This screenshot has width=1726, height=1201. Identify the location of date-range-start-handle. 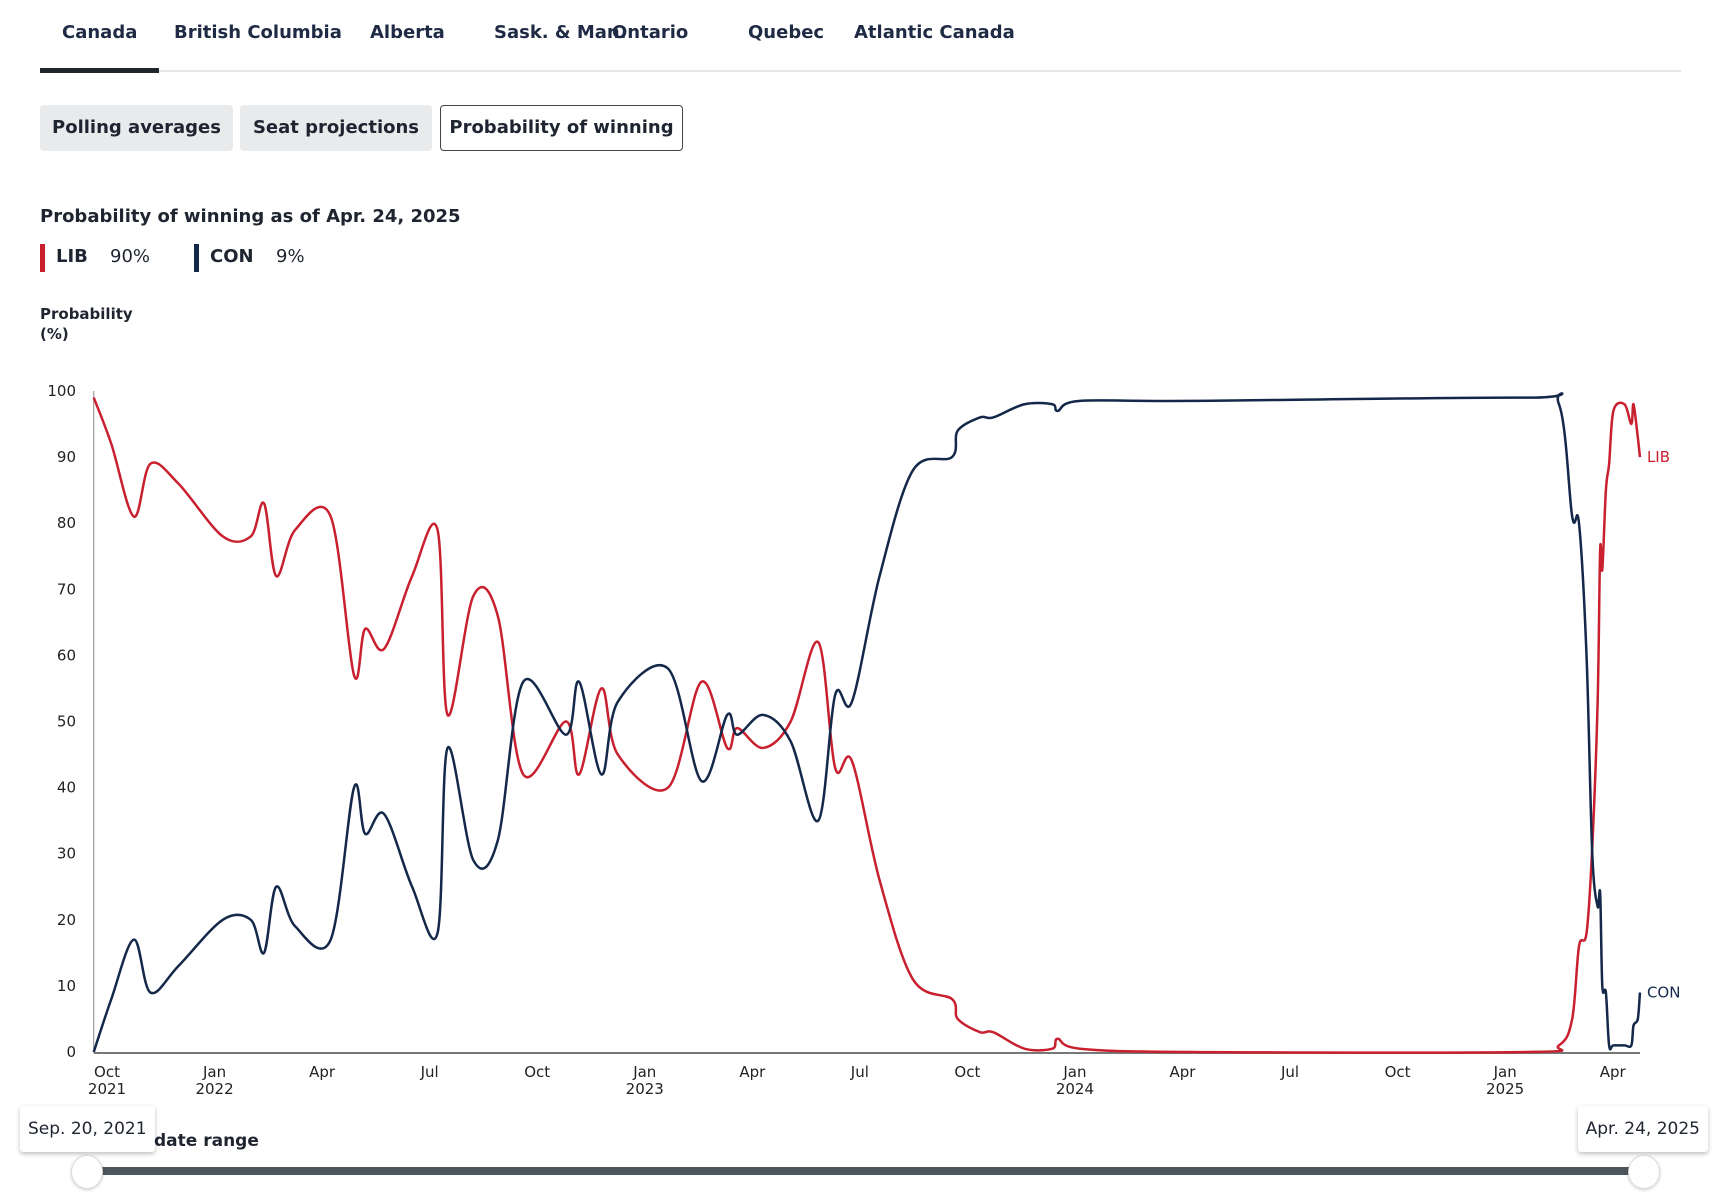
(87, 1172).